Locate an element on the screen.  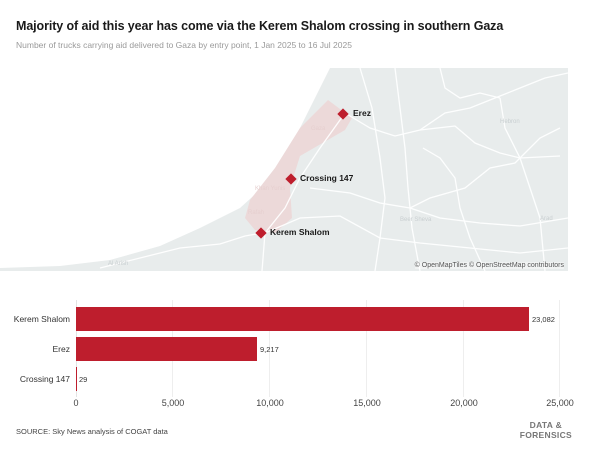
place-label-rafah: Rafah is located at coordinates (256, 213).